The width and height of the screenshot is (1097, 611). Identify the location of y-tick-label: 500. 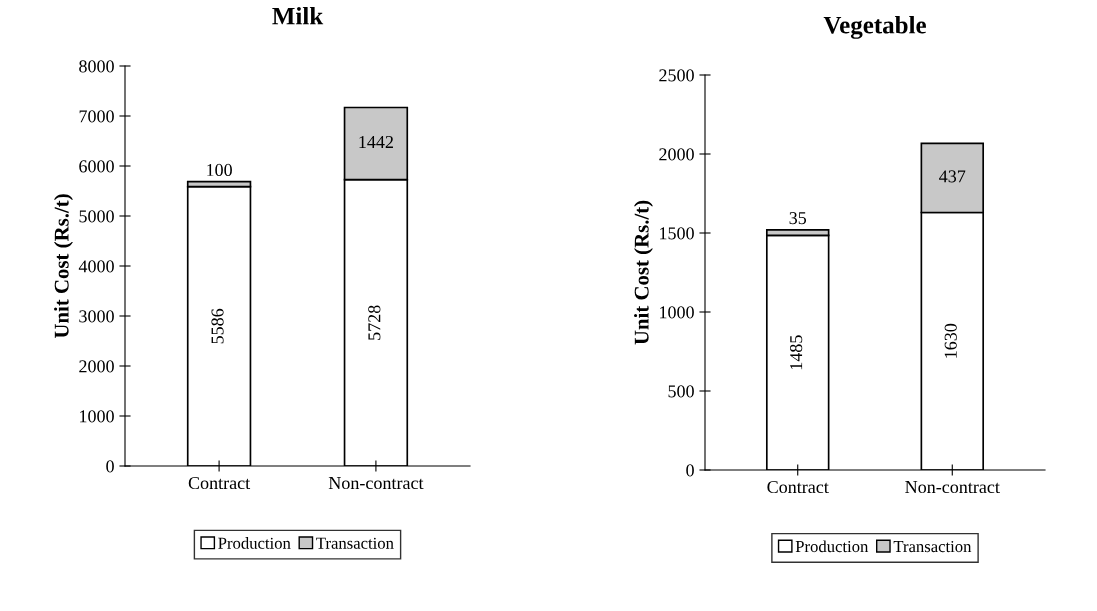
(681, 391).